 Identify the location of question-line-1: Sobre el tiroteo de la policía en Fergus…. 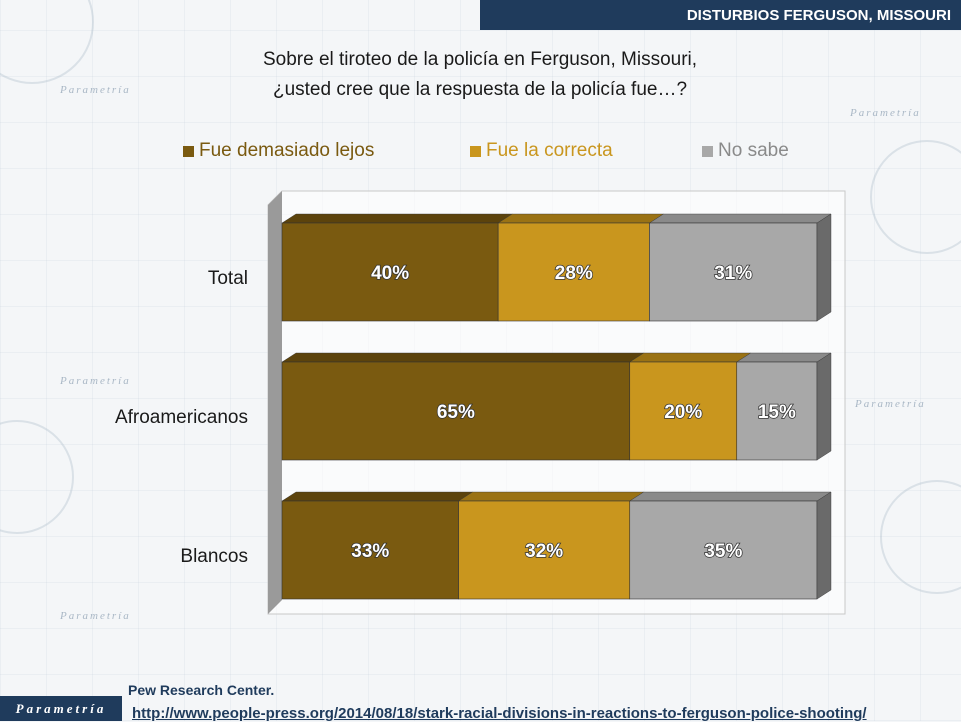
(480, 59).